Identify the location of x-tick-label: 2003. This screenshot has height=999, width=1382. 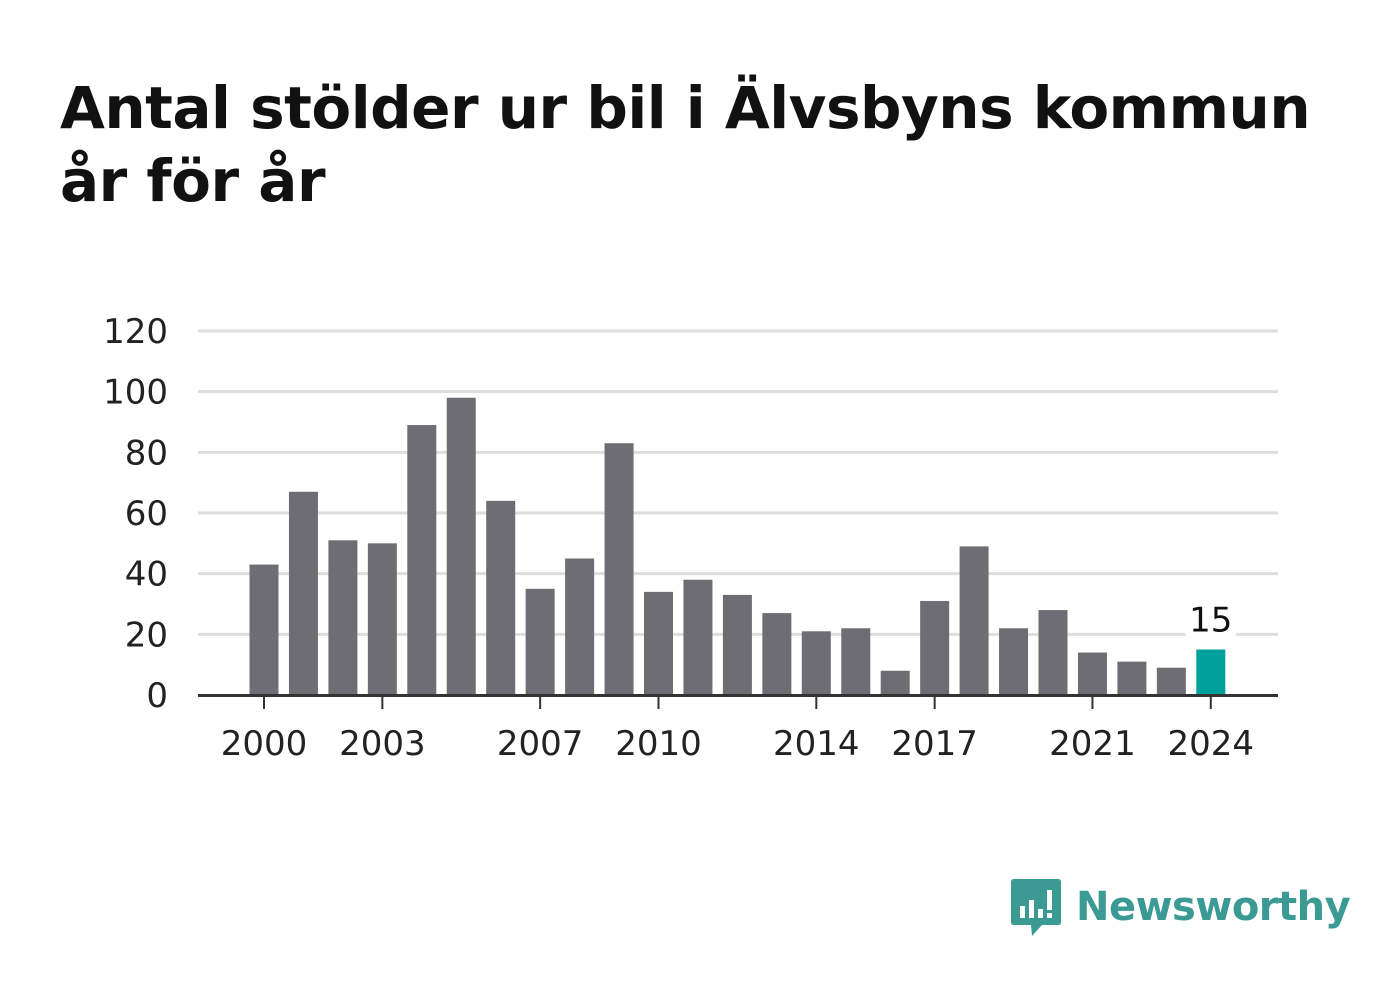
(382, 744).